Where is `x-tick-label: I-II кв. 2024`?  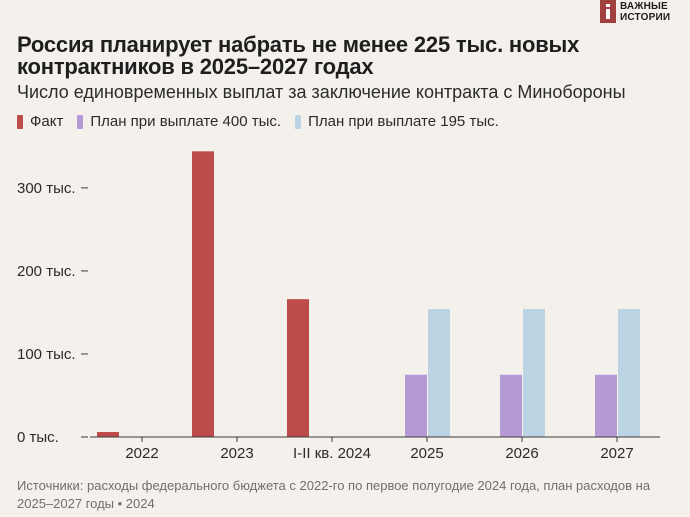 x-tick-label: I-II кв. 2024 is located at coordinates (332, 453).